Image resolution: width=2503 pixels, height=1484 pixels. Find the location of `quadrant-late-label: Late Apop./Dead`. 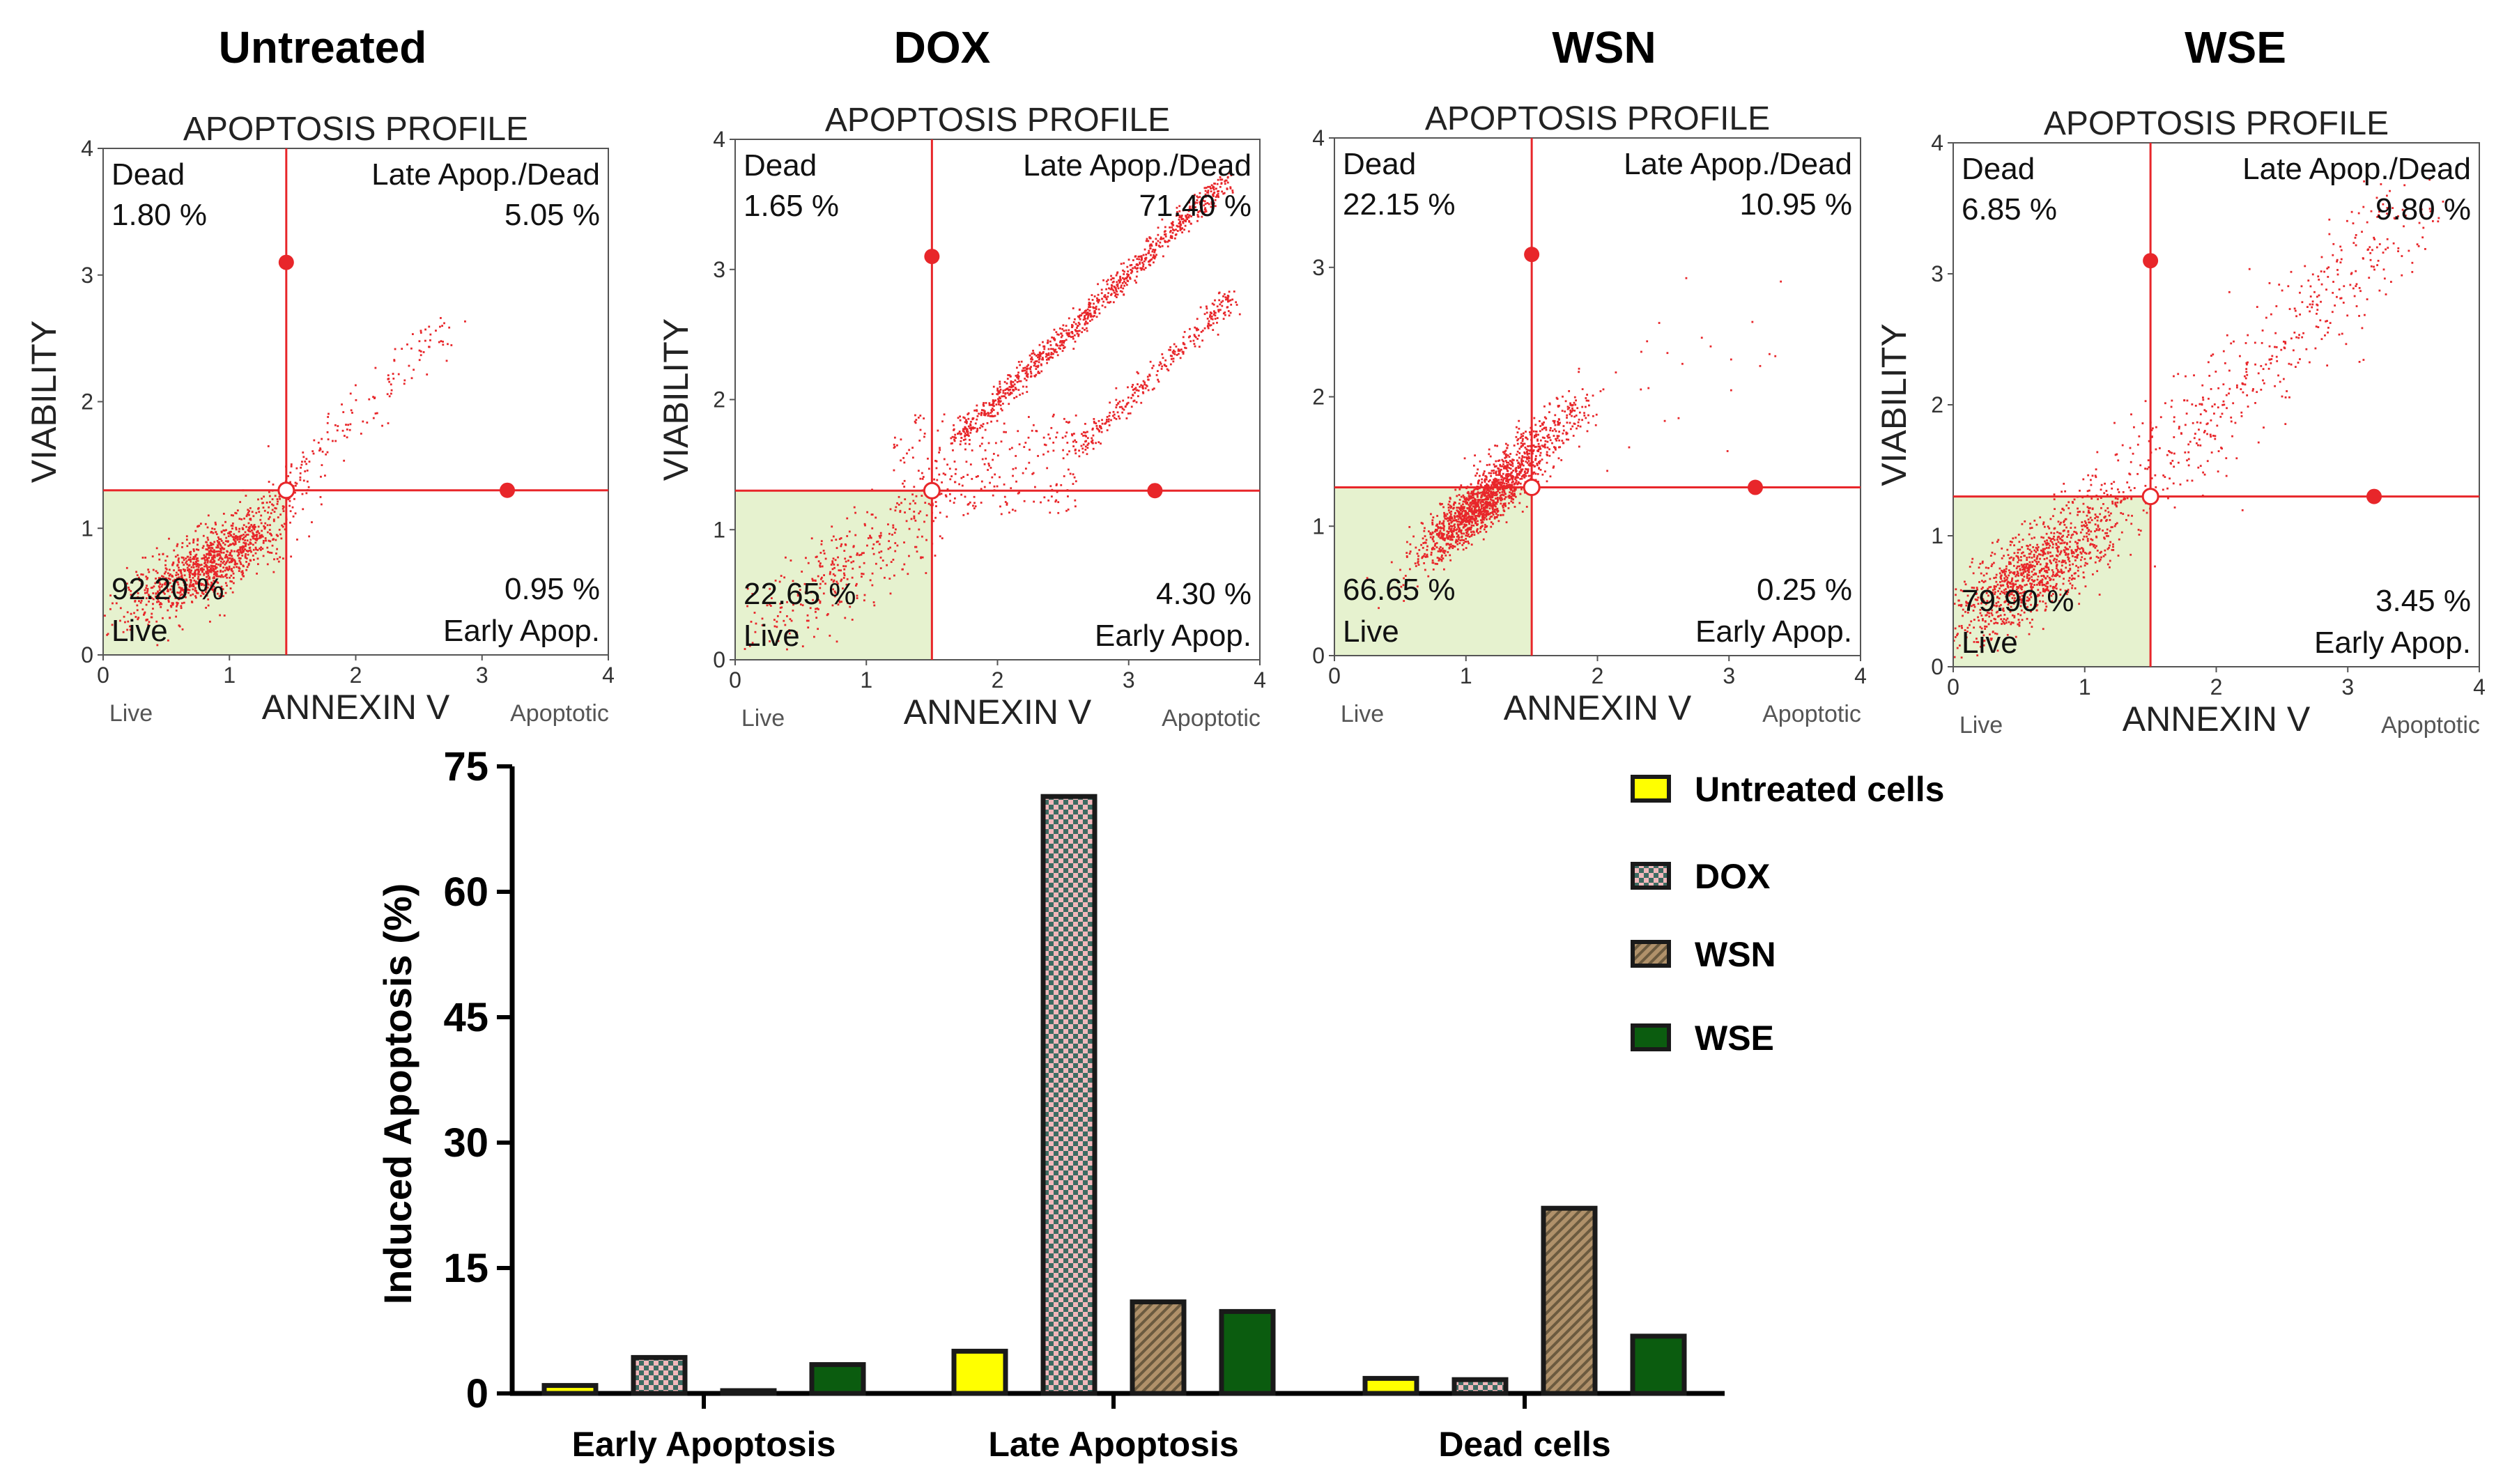

quadrant-late-label: Late Apop./Dead is located at coordinates (1738, 164).